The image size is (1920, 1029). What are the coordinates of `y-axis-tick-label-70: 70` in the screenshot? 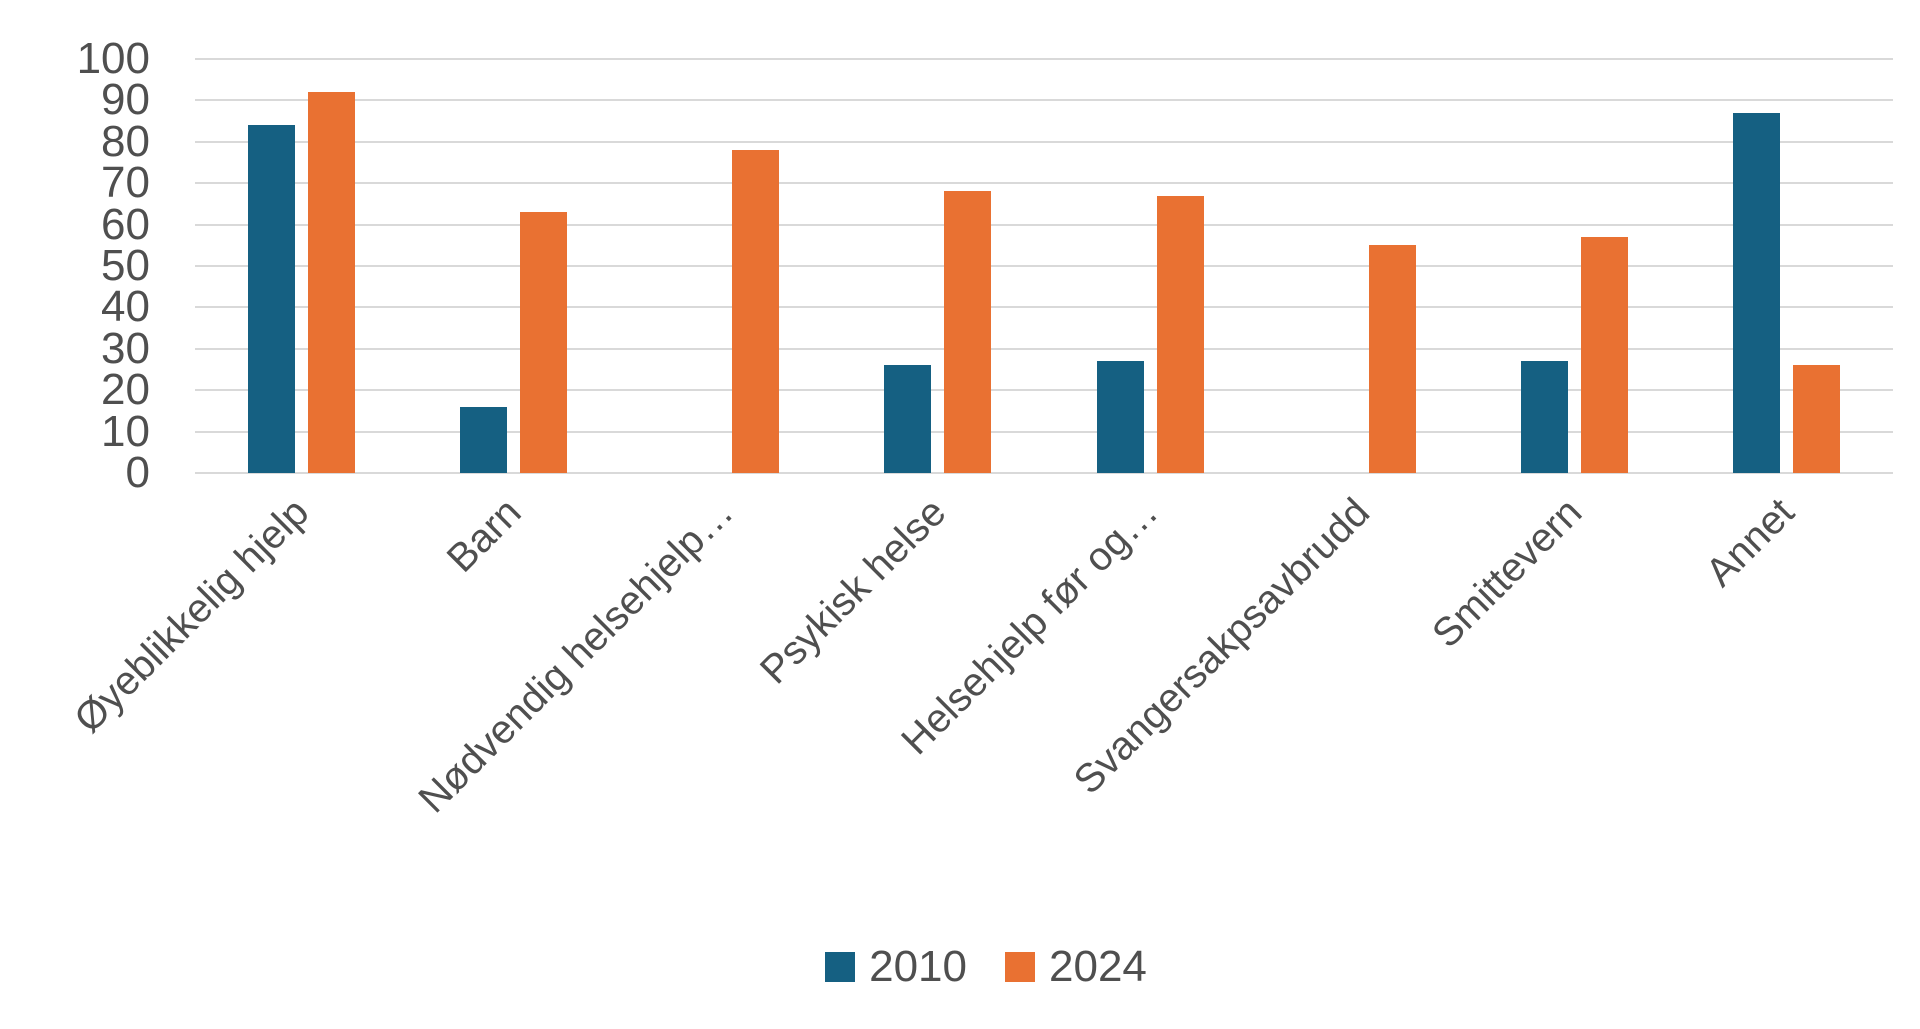 It's located at (125, 183).